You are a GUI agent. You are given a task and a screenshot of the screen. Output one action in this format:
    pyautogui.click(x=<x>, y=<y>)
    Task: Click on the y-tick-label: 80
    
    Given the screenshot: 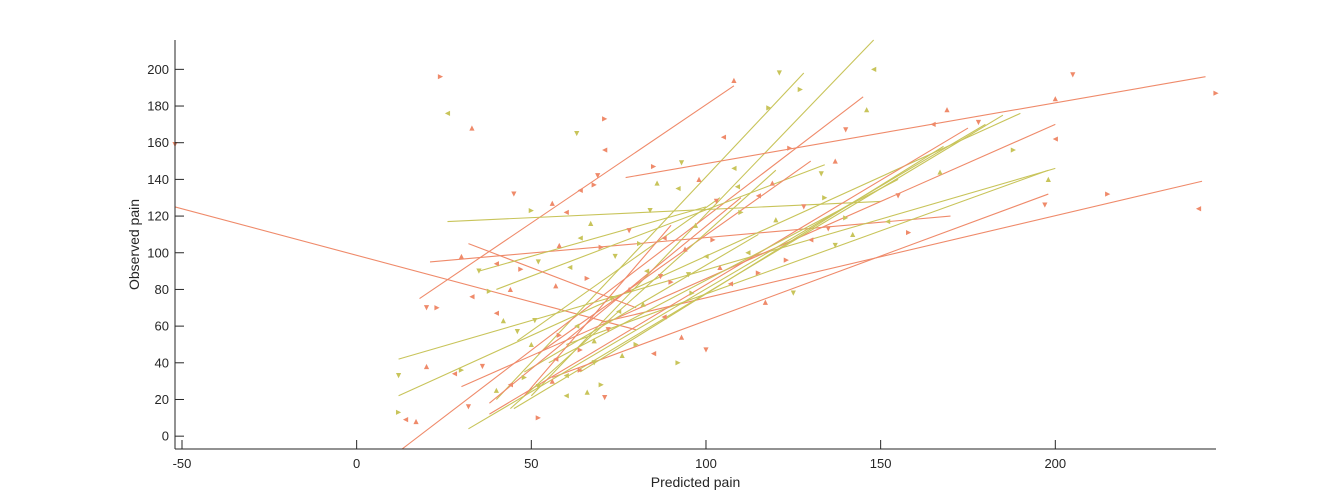 What is the action you would take?
    pyautogui.click(x=162, y=289)
    